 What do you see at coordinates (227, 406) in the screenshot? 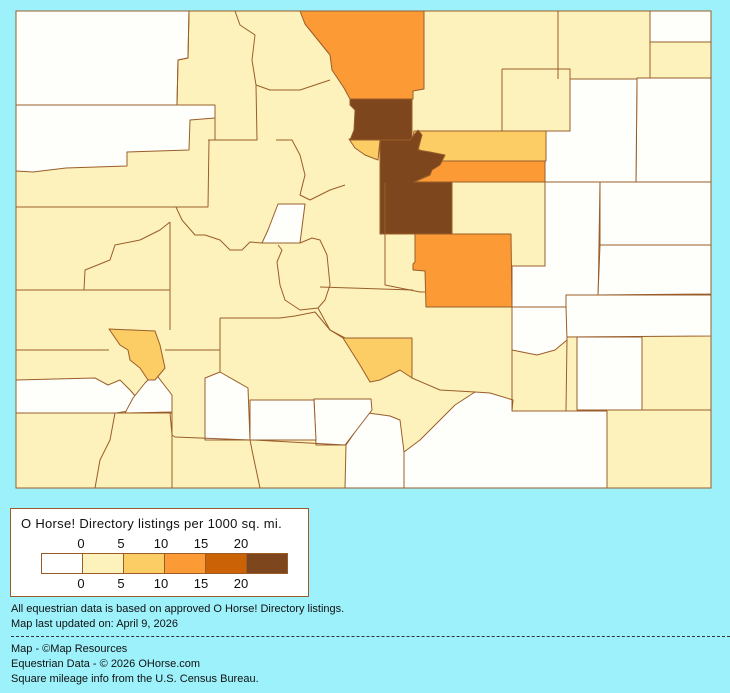
I see `county-mineral` at bounding box center [227, 406].